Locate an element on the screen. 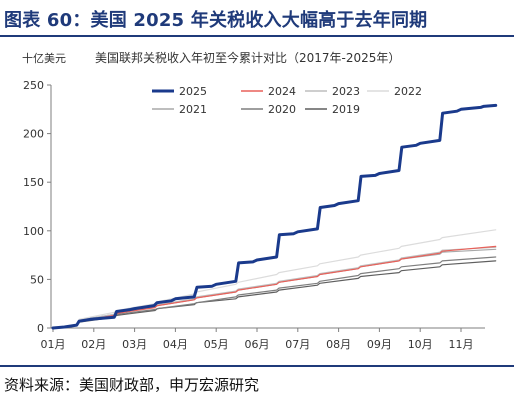 This screenshot has height=404, width=514. legend-label-2019: 2019 is located at coordinates (346, 109).